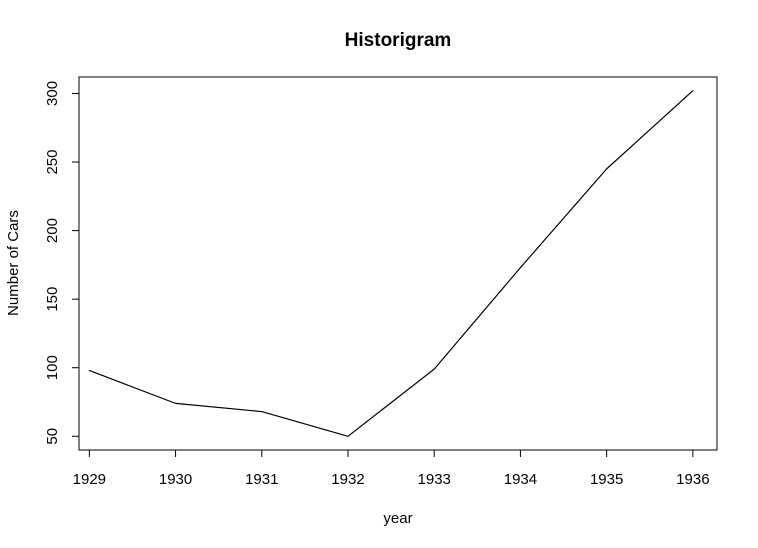 Image resolution: width=758 pixels, height=548 pixels. What do you see at coordinates (692, 479) in the screenshot?
I see `x-tick-label: 1936` at bounding box center [692, 479].